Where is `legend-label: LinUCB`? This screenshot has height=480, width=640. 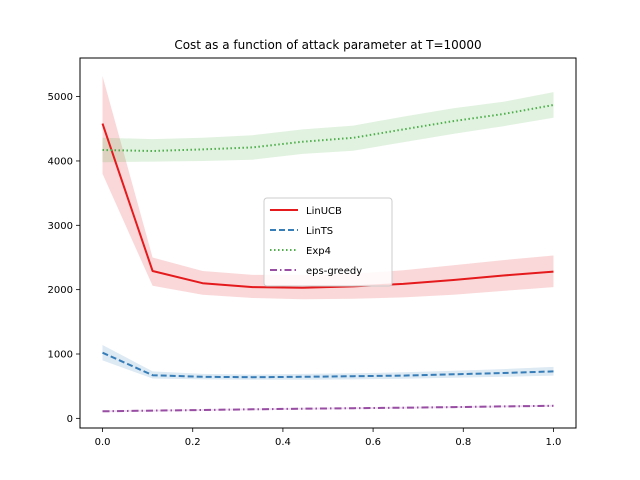
legend-label: LinUCB is located at coordinates (324, 211).